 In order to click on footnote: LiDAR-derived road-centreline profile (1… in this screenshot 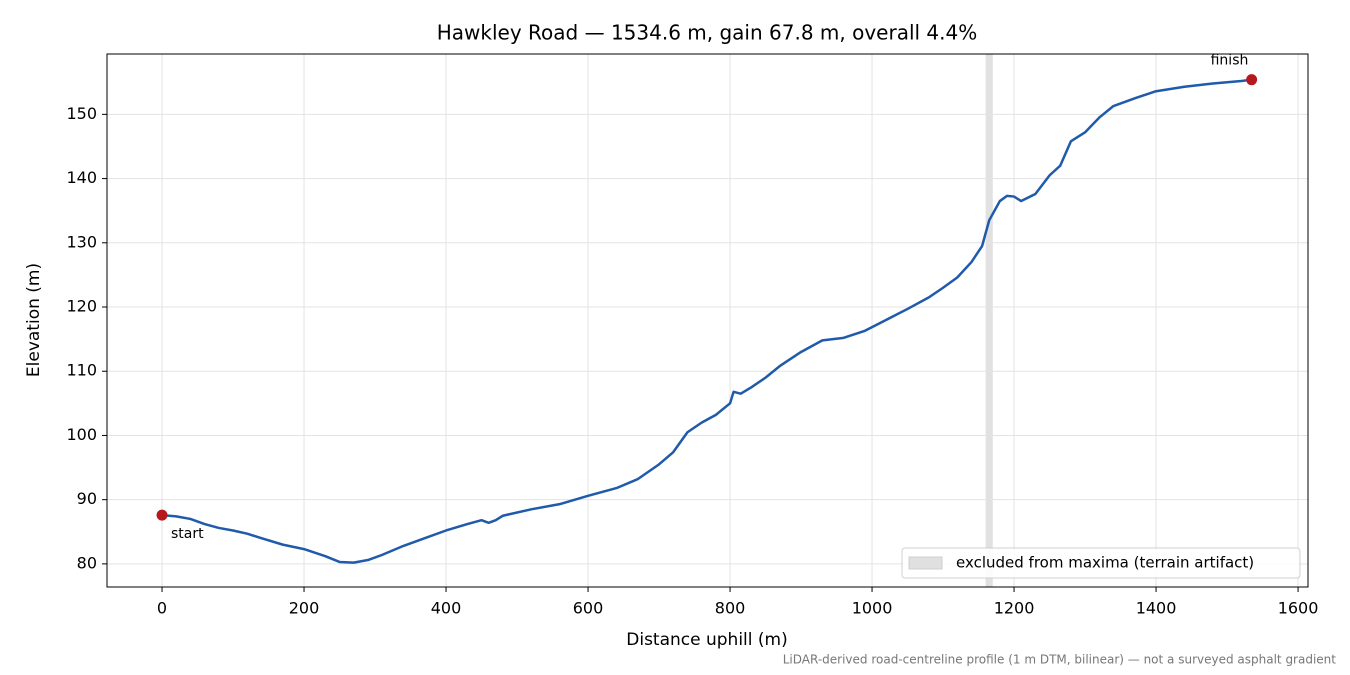, I will do `click(1060, 660)`.